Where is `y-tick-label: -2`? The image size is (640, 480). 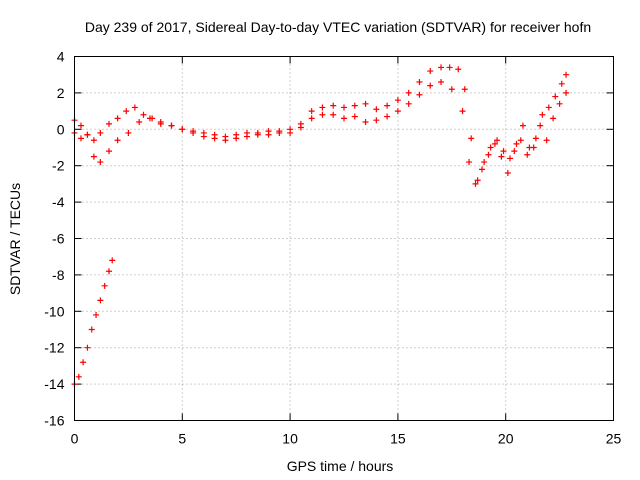
y-tick-label: -2 is located at coordinates (58, 166).